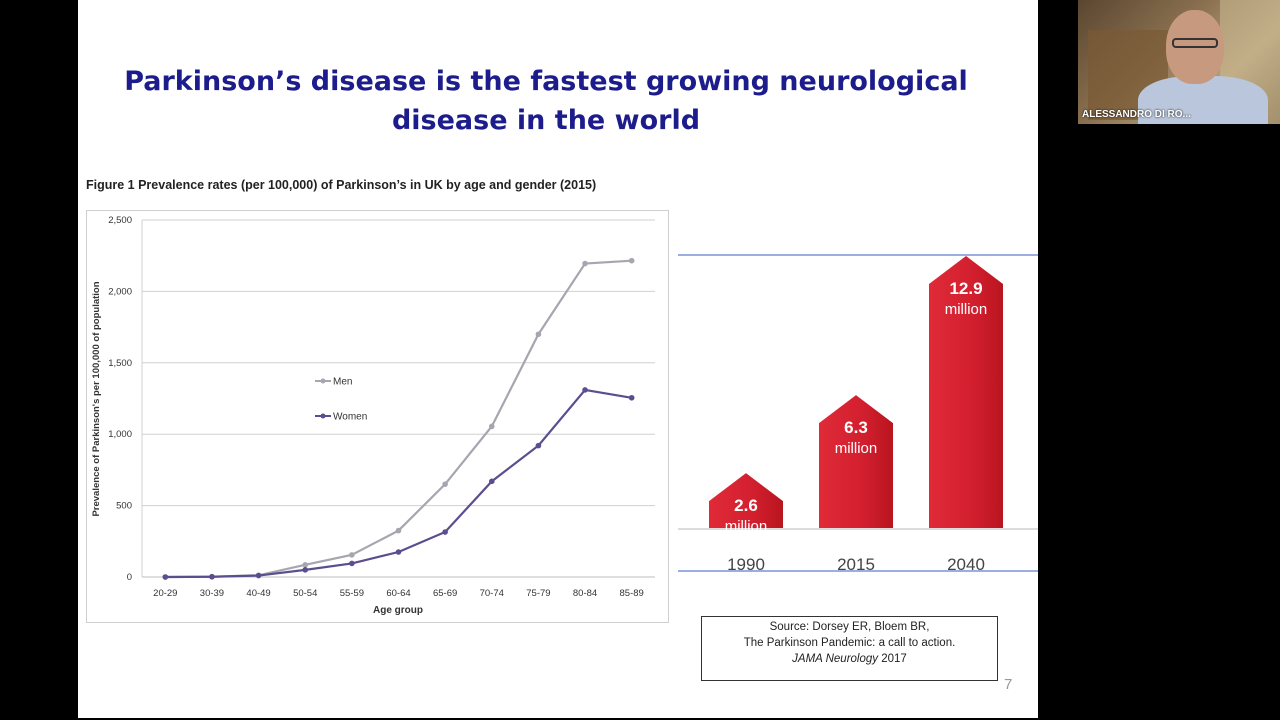 The height and width of the screenshot is (720, 1280). Describe the element at coordinates (1195, 43) in the screenshot. I see `speaker-glasses` at that location.